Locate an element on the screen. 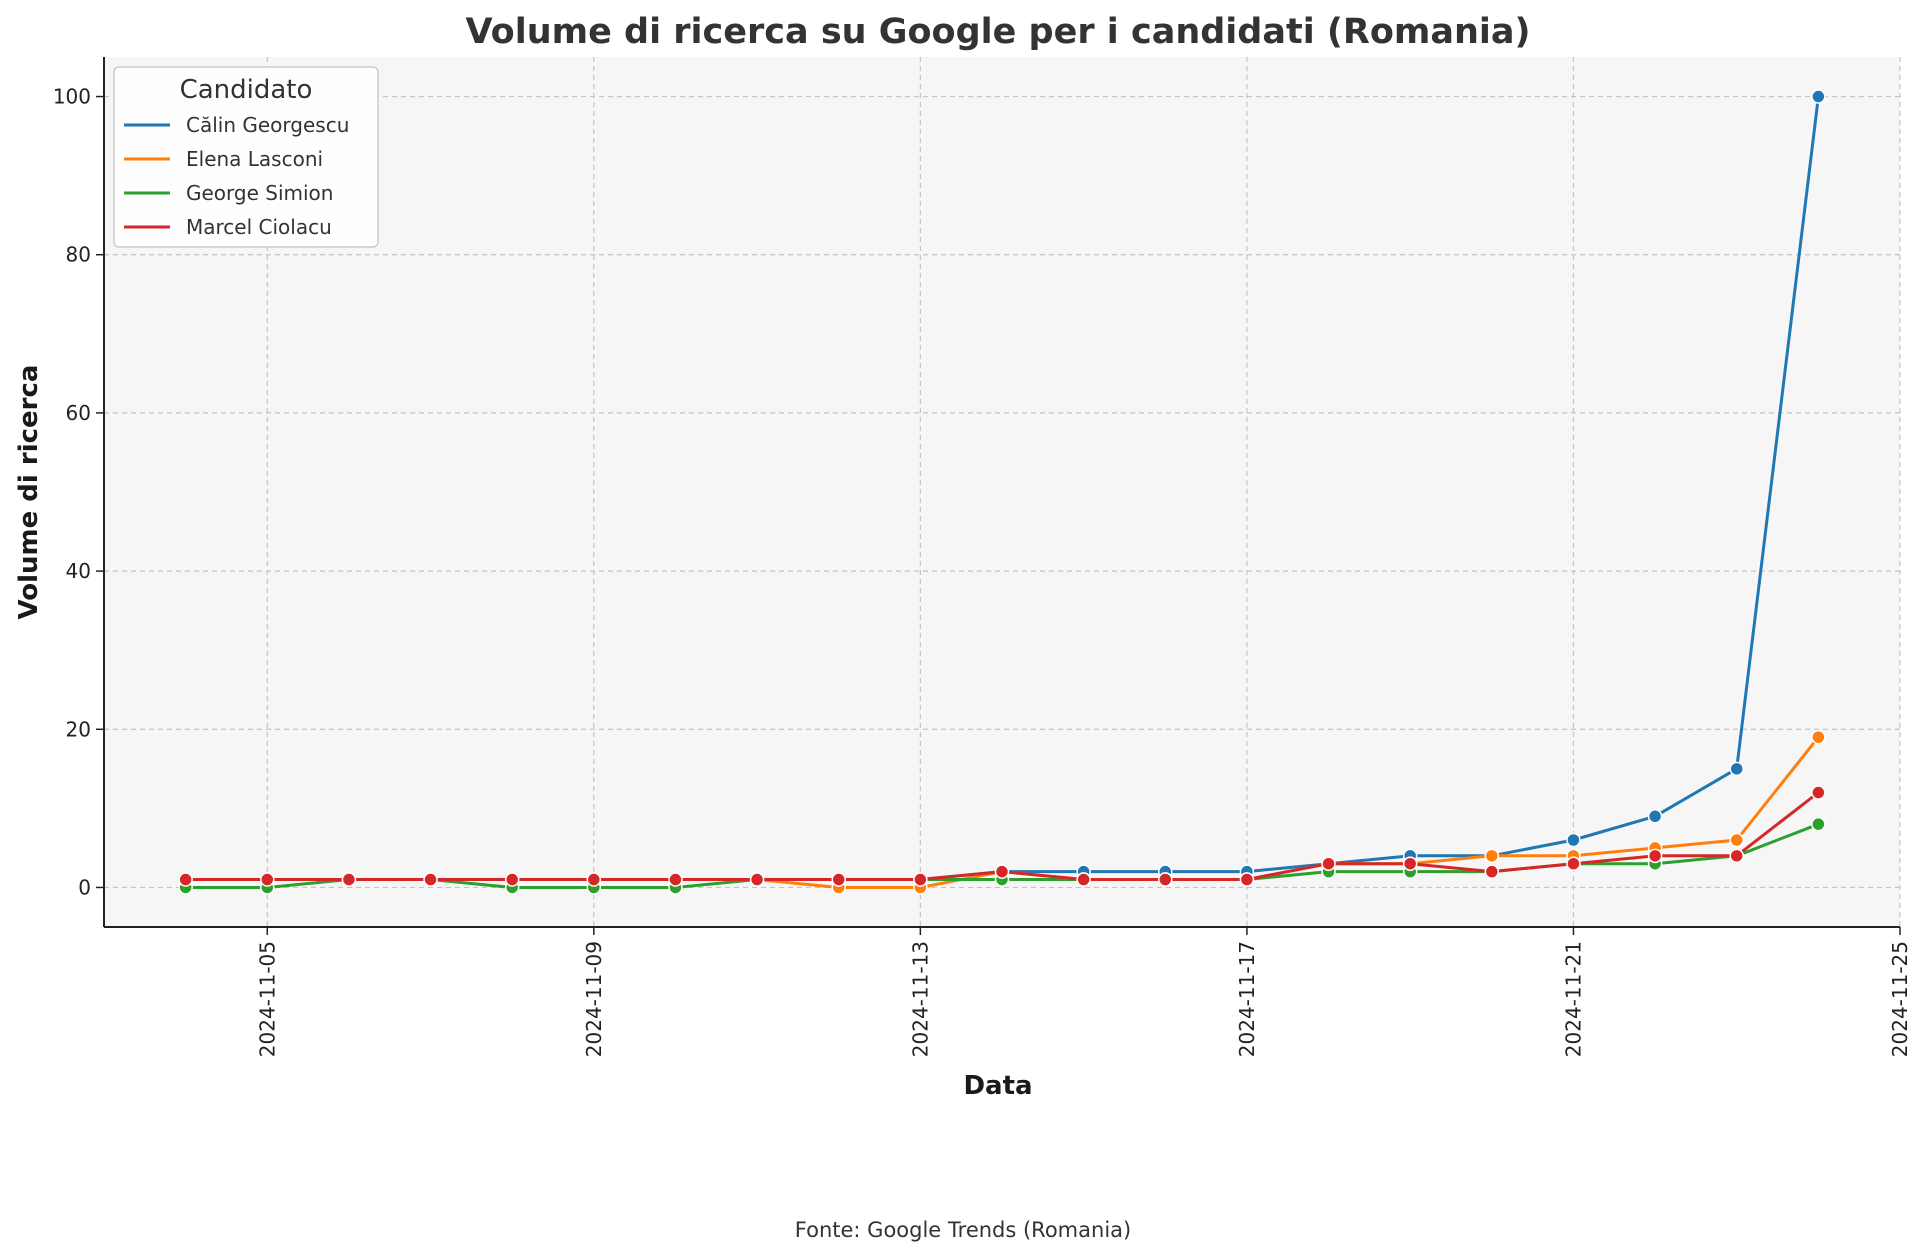  y-ticks: 0 20 40 60 80 100 is located at coordinates (78, 492).